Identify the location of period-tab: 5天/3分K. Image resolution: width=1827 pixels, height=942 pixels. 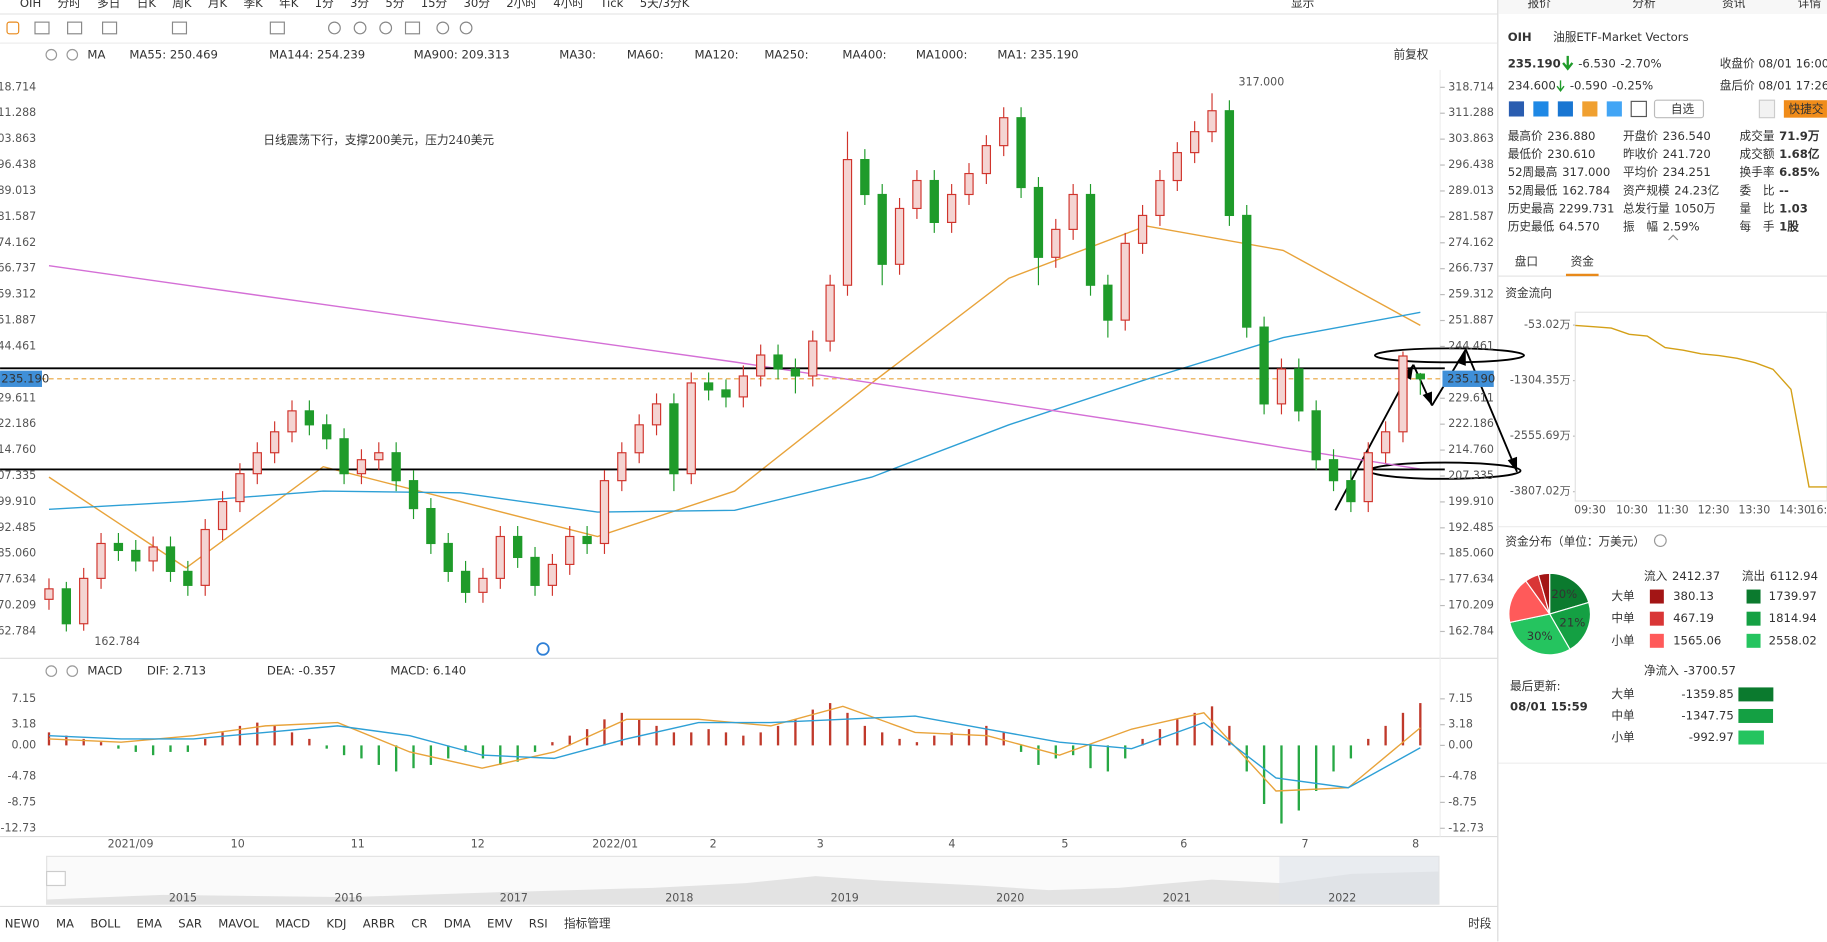
(665, 5).